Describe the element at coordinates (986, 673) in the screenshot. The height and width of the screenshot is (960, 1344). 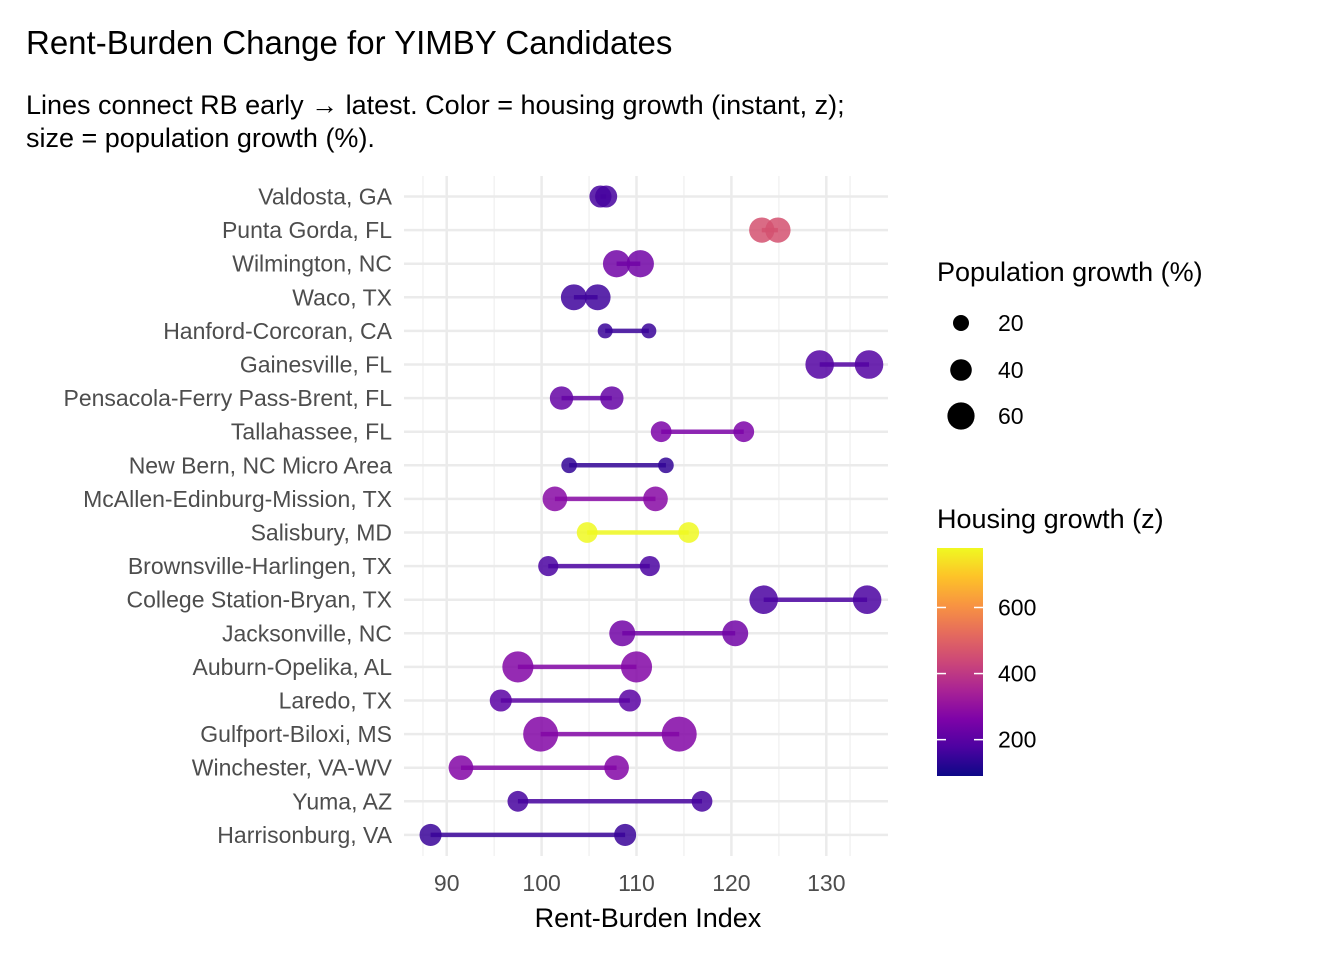
I see `color-legend-ticks: 200 400 600` at that location.